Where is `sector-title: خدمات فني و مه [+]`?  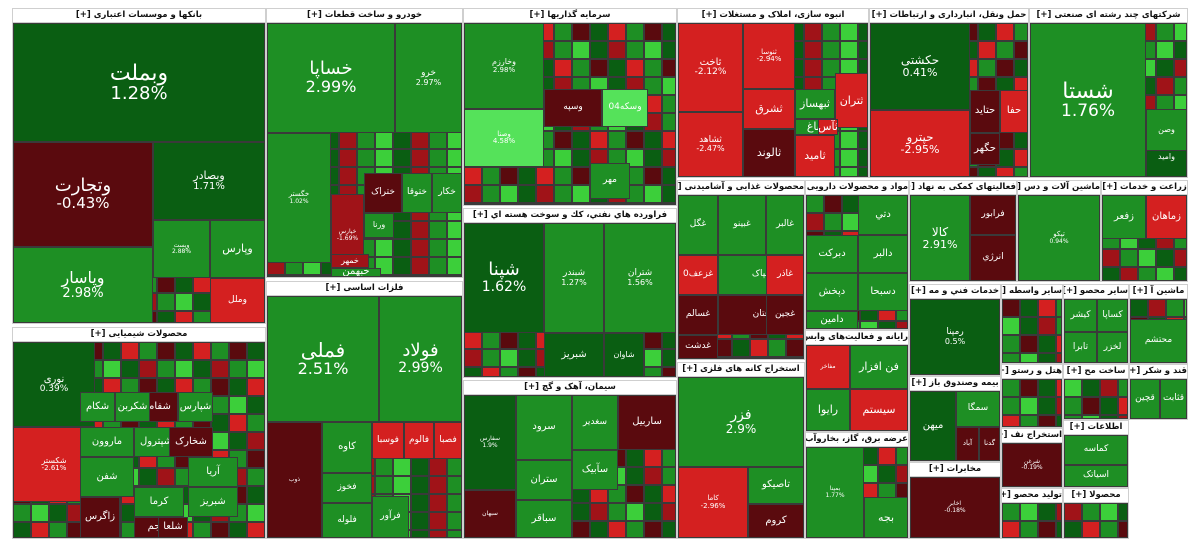
sector-title: خدمات فني و مه [+] is located at coordinates (955, 292).